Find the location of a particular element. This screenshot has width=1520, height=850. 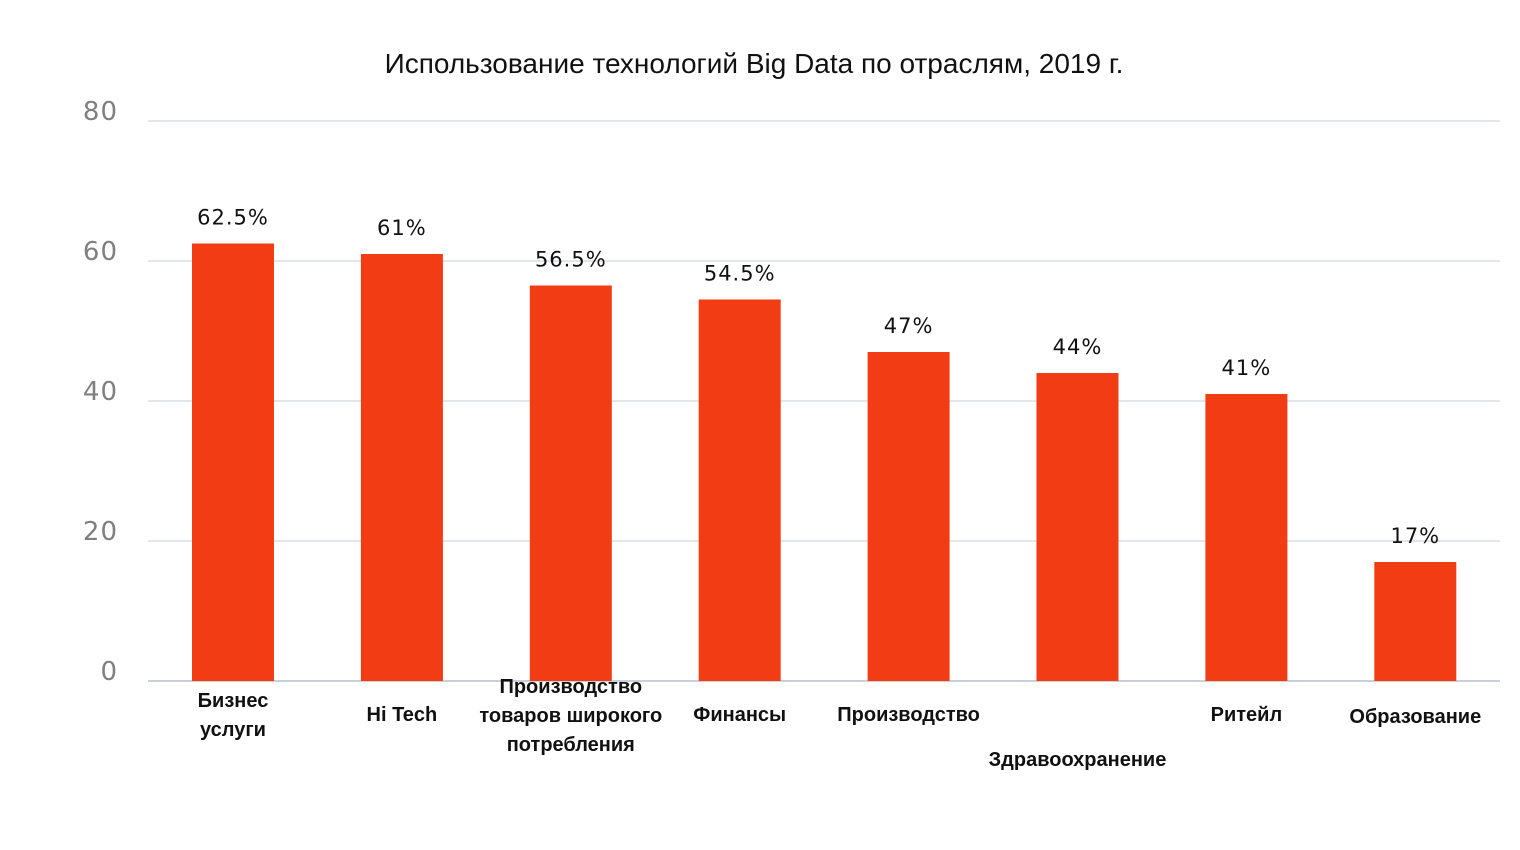

data-label: 62.5% is located at coordinates (233, 218).